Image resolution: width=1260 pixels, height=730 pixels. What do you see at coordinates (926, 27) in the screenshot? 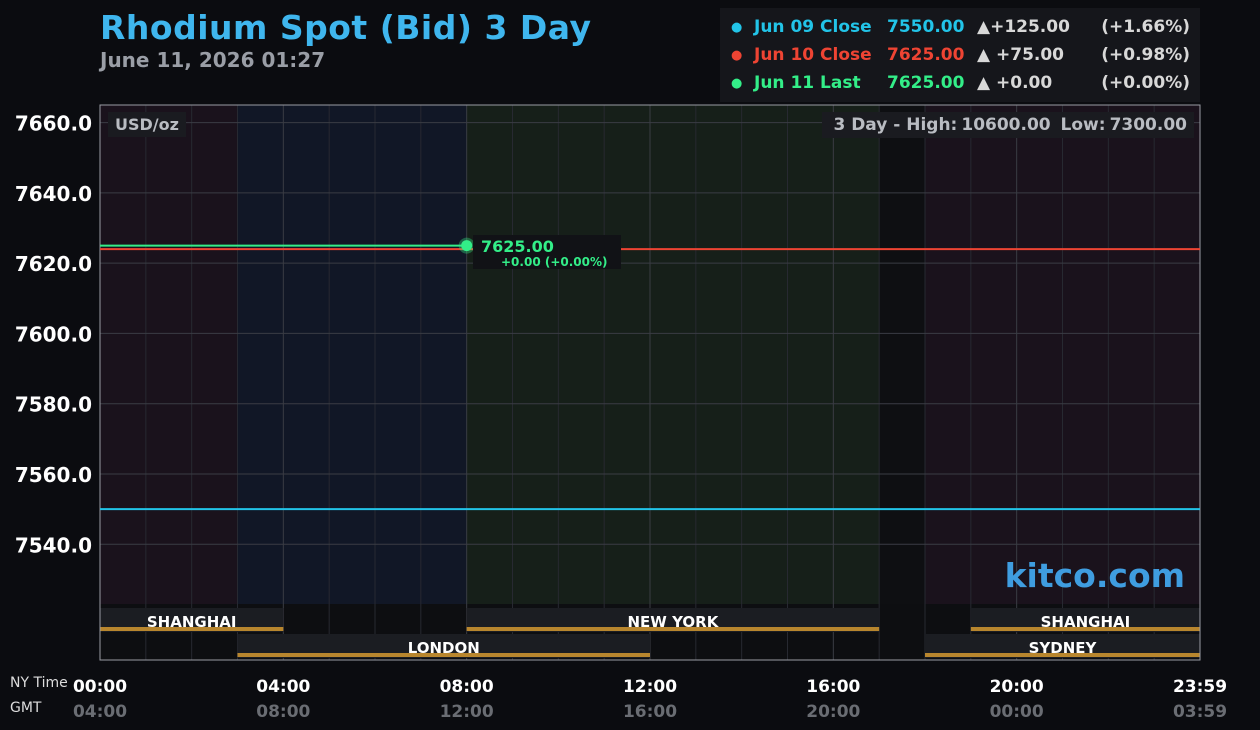
I see `legend-series-value: 7550.00` at bounding box center [926, 27].